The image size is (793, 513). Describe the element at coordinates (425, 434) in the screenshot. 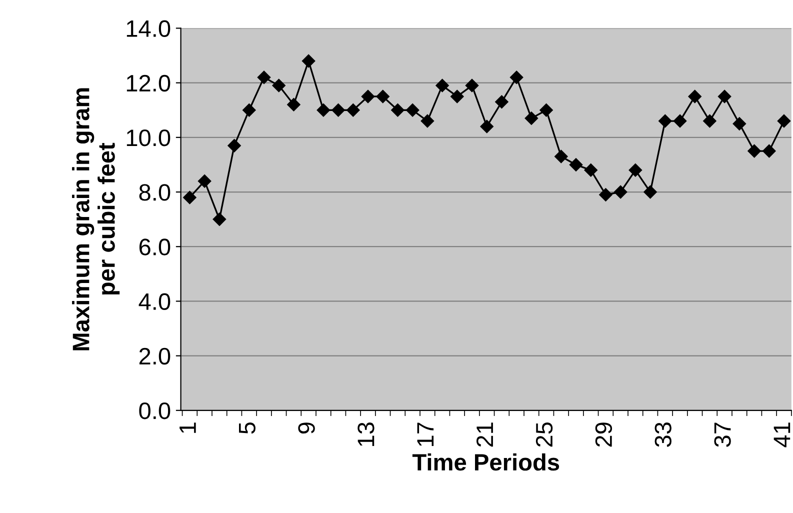

I see `x-tick-label: 17` at that location.